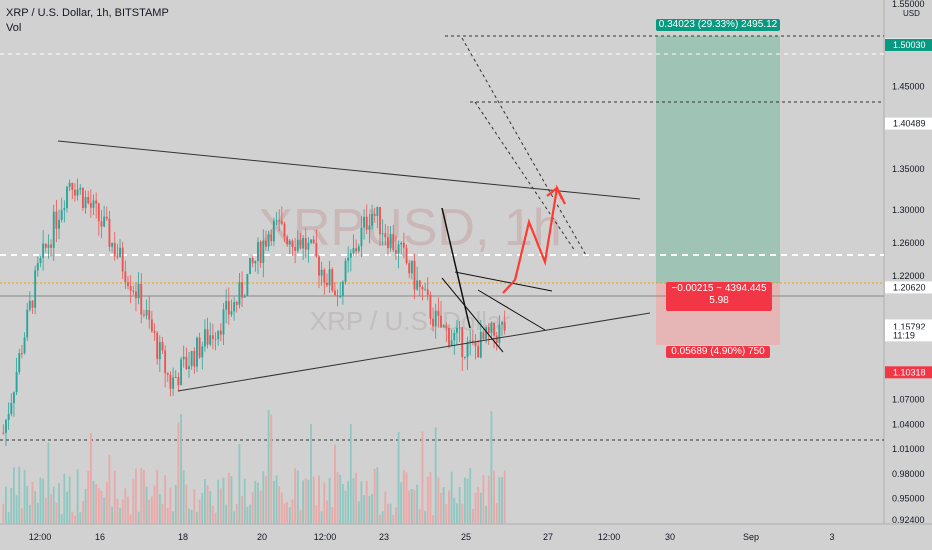 The image size is (932, 550). I want to click on time-axis: 12:00 16 18 20 12:00 23 25 27 12:00 30 Sep 3, so click(432, 537).